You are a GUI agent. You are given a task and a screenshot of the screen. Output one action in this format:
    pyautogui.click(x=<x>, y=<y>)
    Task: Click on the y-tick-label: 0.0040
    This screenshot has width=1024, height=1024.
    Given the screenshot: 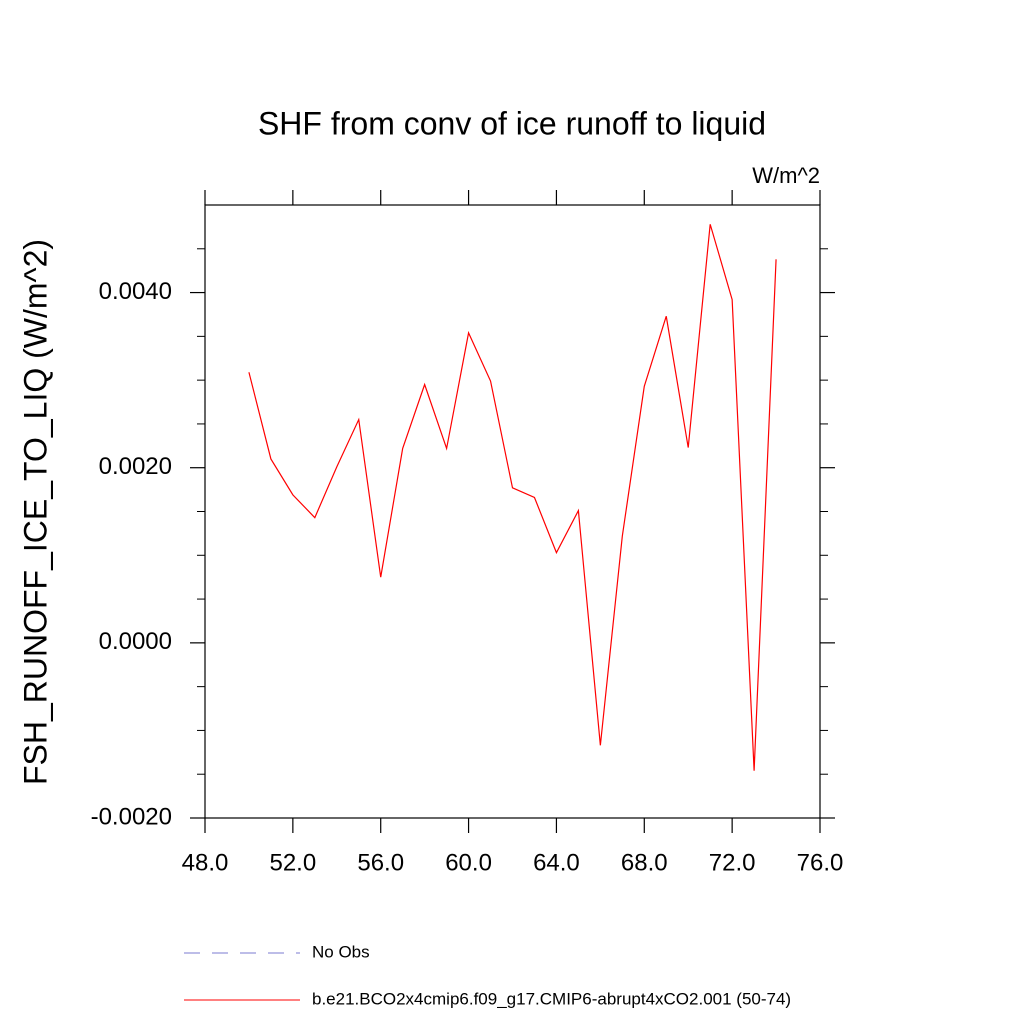 What is the action you would take?
    pyautogui.click(x=135, y=291)
    